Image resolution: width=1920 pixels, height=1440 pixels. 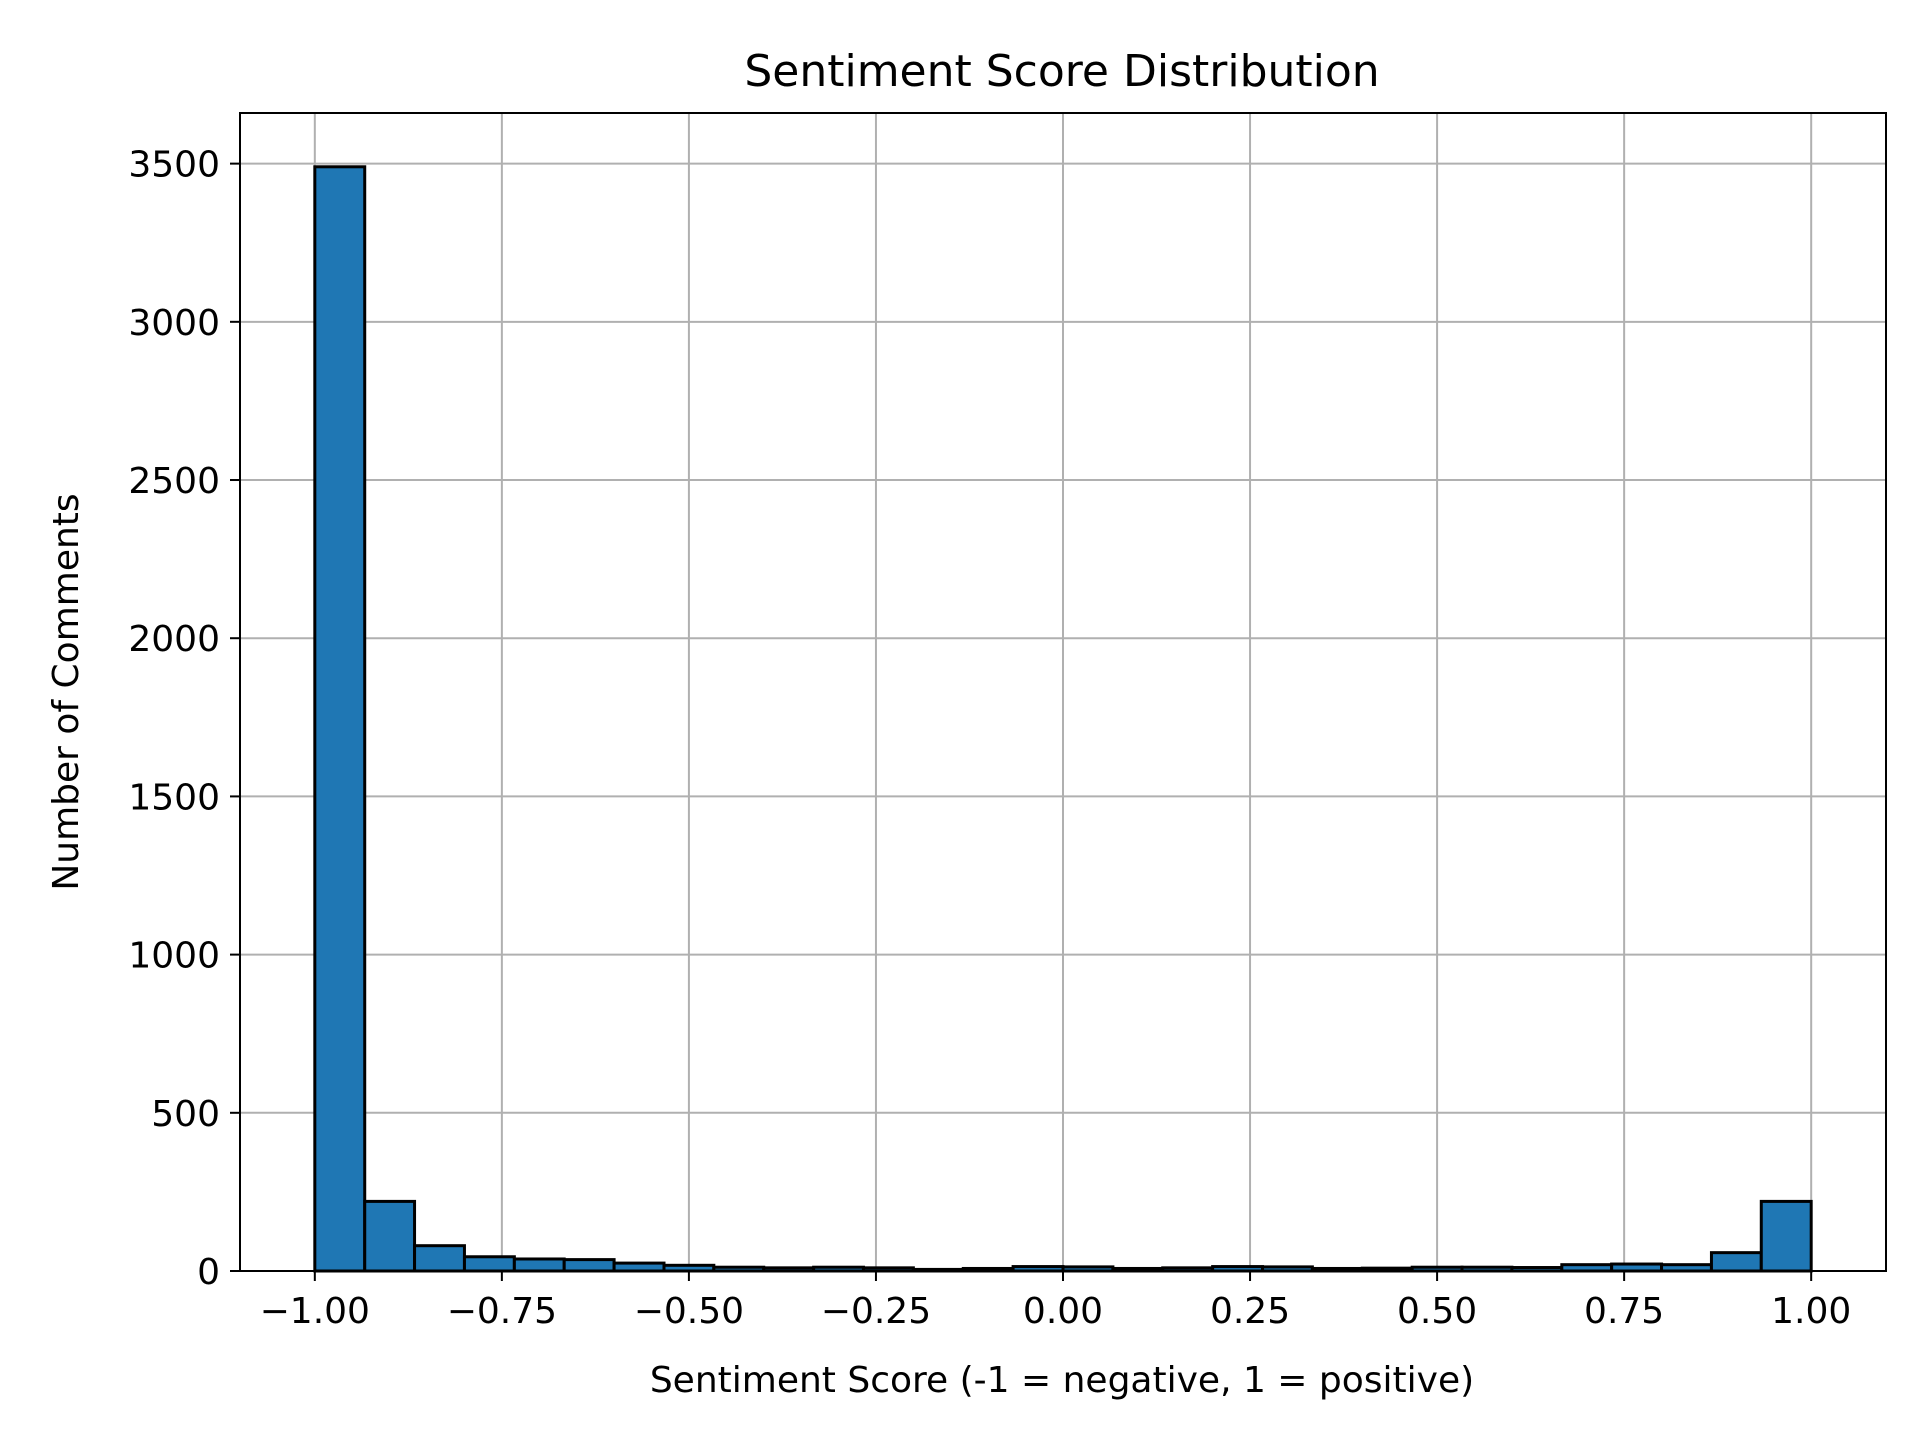 What do you see at coordinates (876, 1311) in the screenshot?
I see `x-tick-label: −0.25` at bounding box center [876, 1311].